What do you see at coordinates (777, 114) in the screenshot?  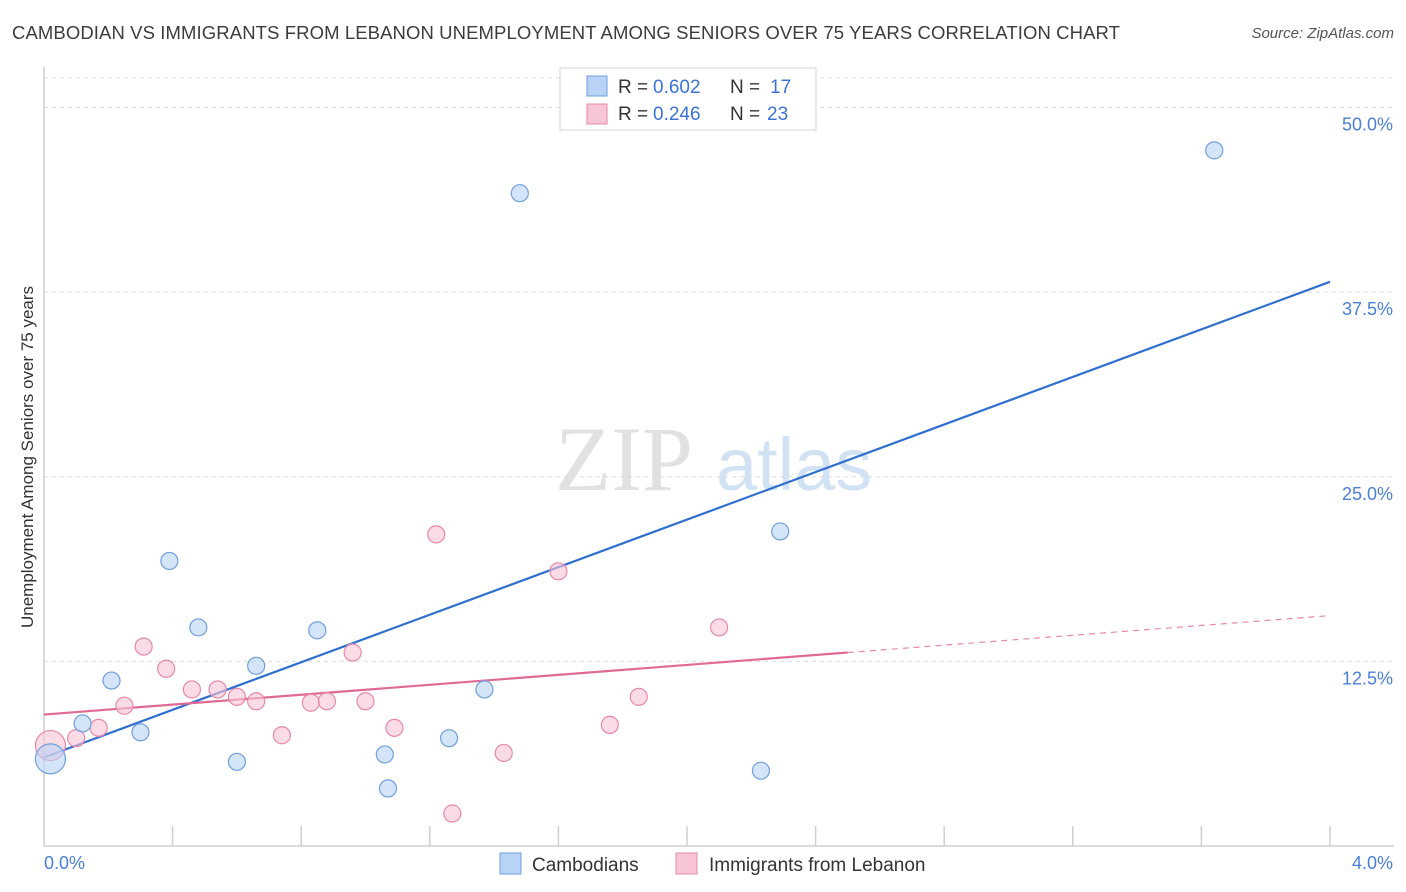 I see `legend-n-value-pink: 23` at bounding box center [777, 114].